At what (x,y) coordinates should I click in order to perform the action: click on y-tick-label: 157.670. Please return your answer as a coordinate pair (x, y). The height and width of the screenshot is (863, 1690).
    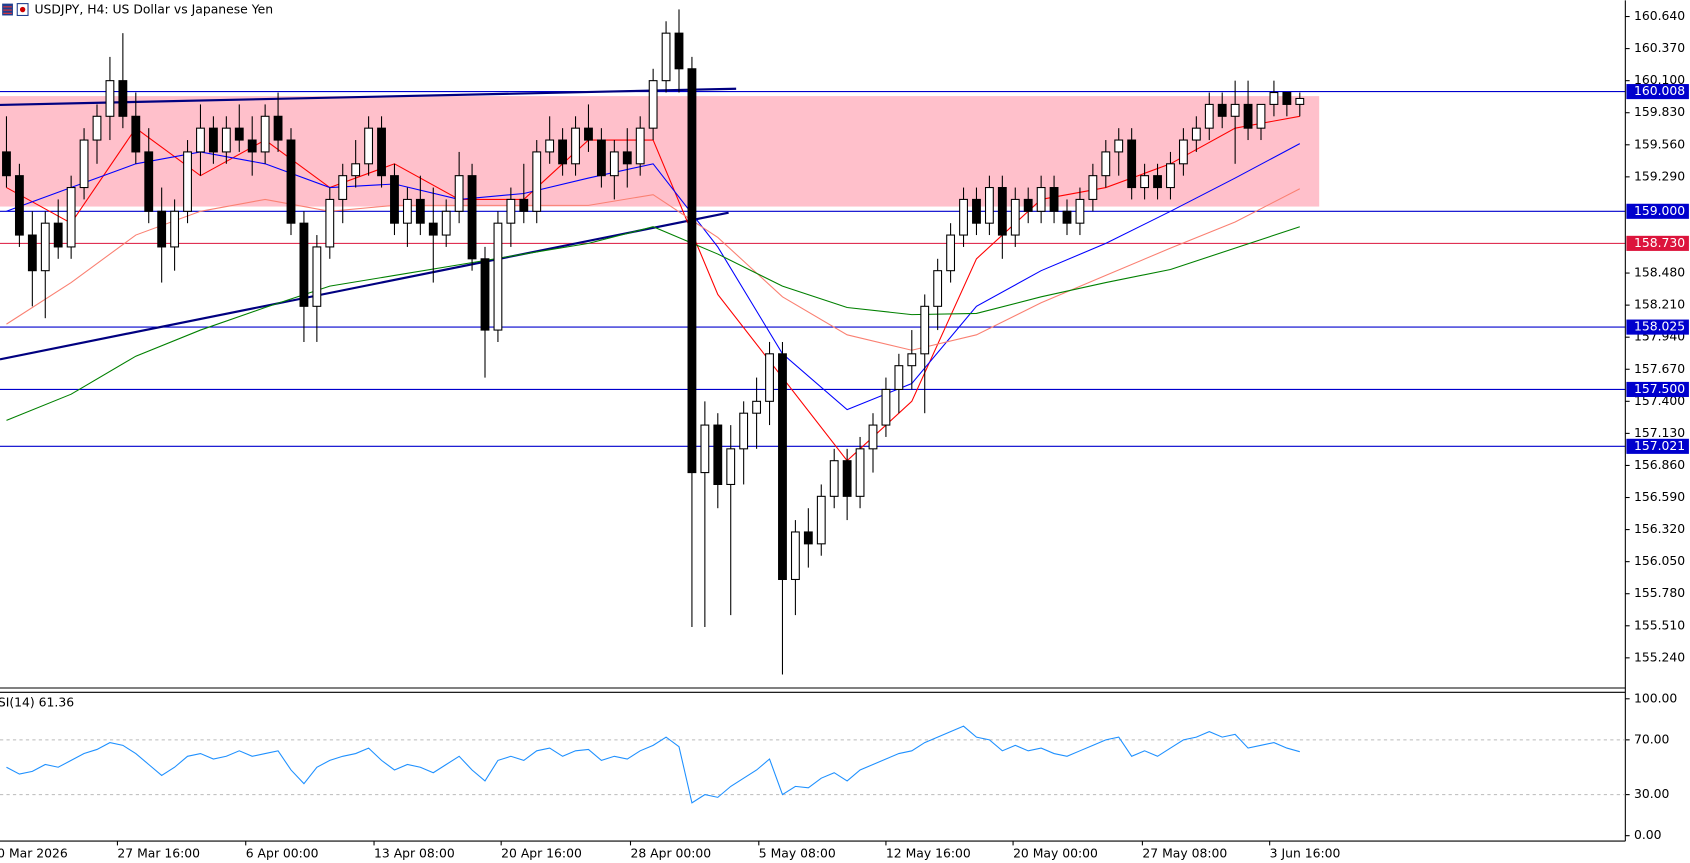
    Looking at the image, I should click on (1659, 368).